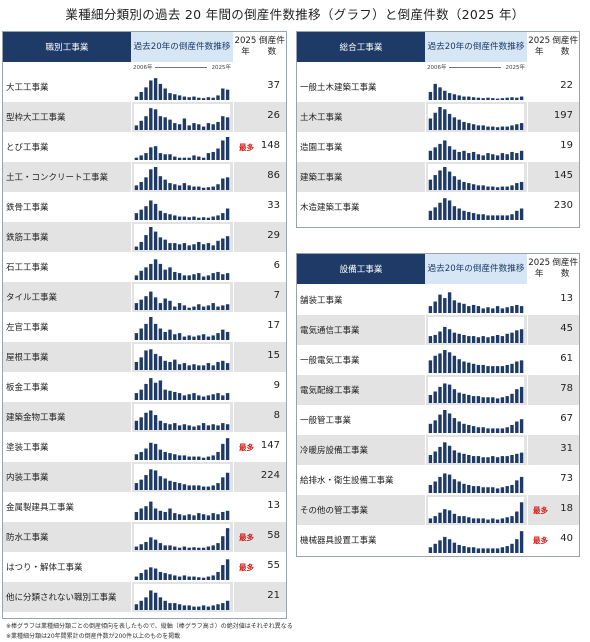 This screenshot has height=642, width=590. Describe the element at coordinates (438, 390) in the screenshot. I see `table-row: 電気配線工事業 78` at that location.